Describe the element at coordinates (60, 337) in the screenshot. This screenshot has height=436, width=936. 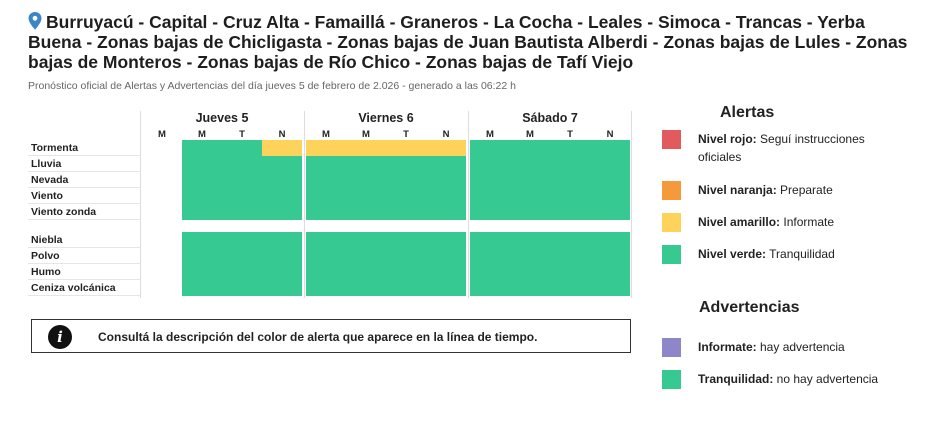
I see `info-icon: i` at that location.